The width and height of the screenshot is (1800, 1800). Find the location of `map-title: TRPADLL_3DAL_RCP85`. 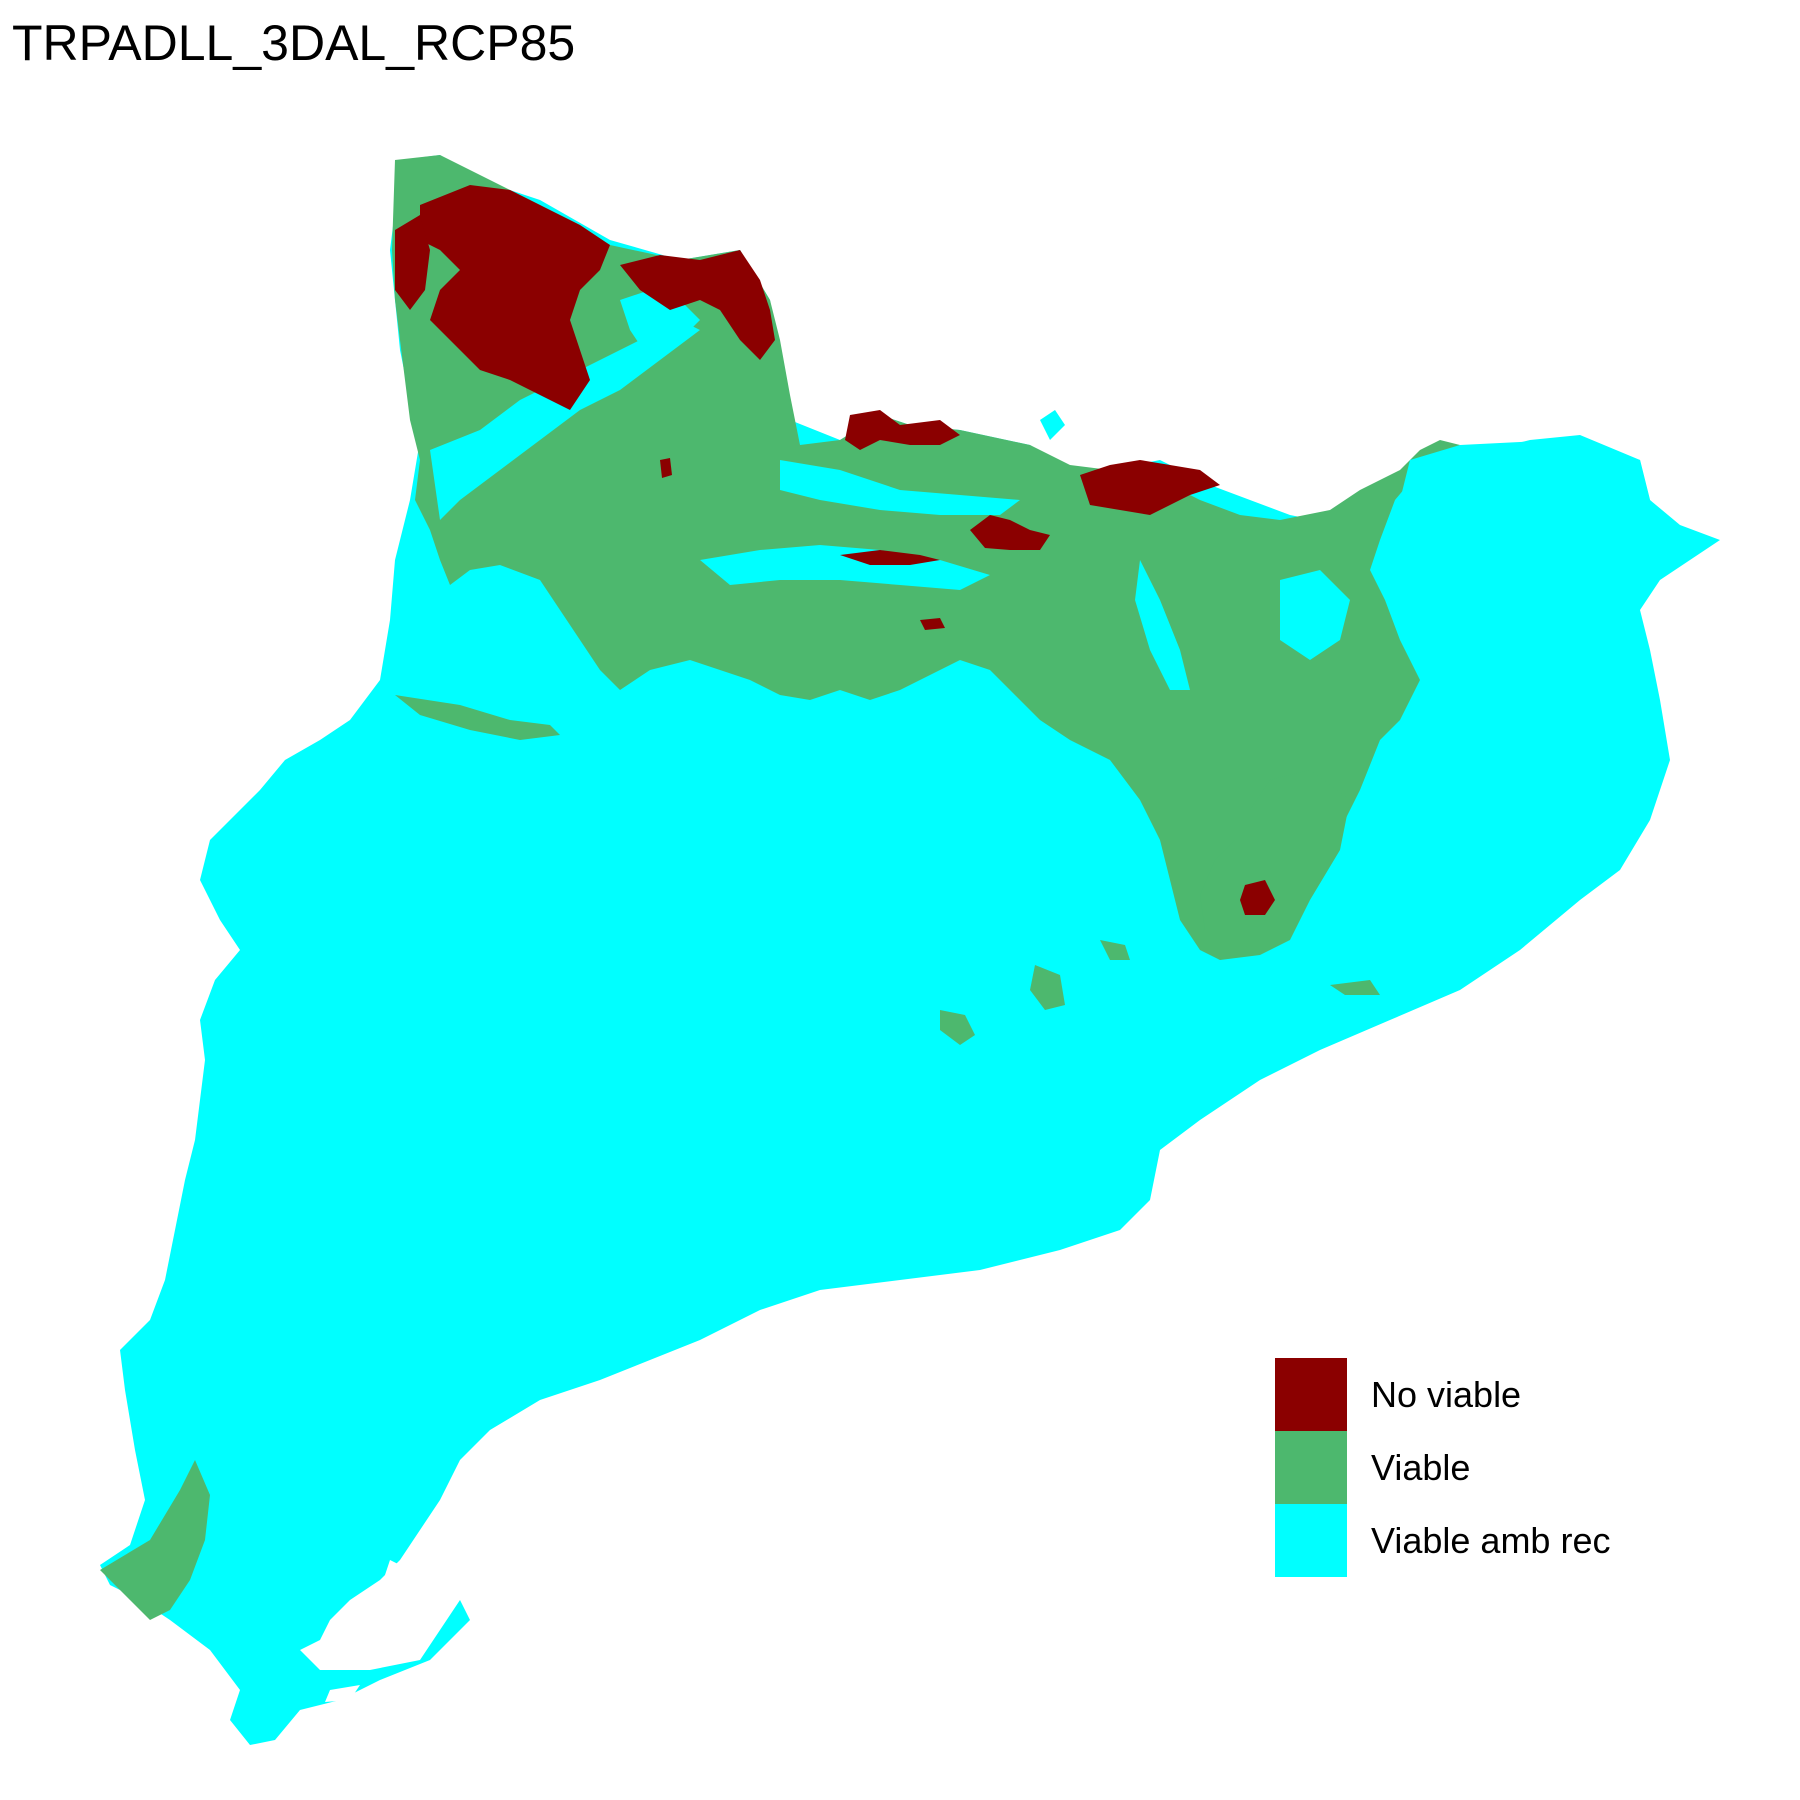

map-title: TRPADLL_3DAL_RCP85 is located at coordinates (294, 43).